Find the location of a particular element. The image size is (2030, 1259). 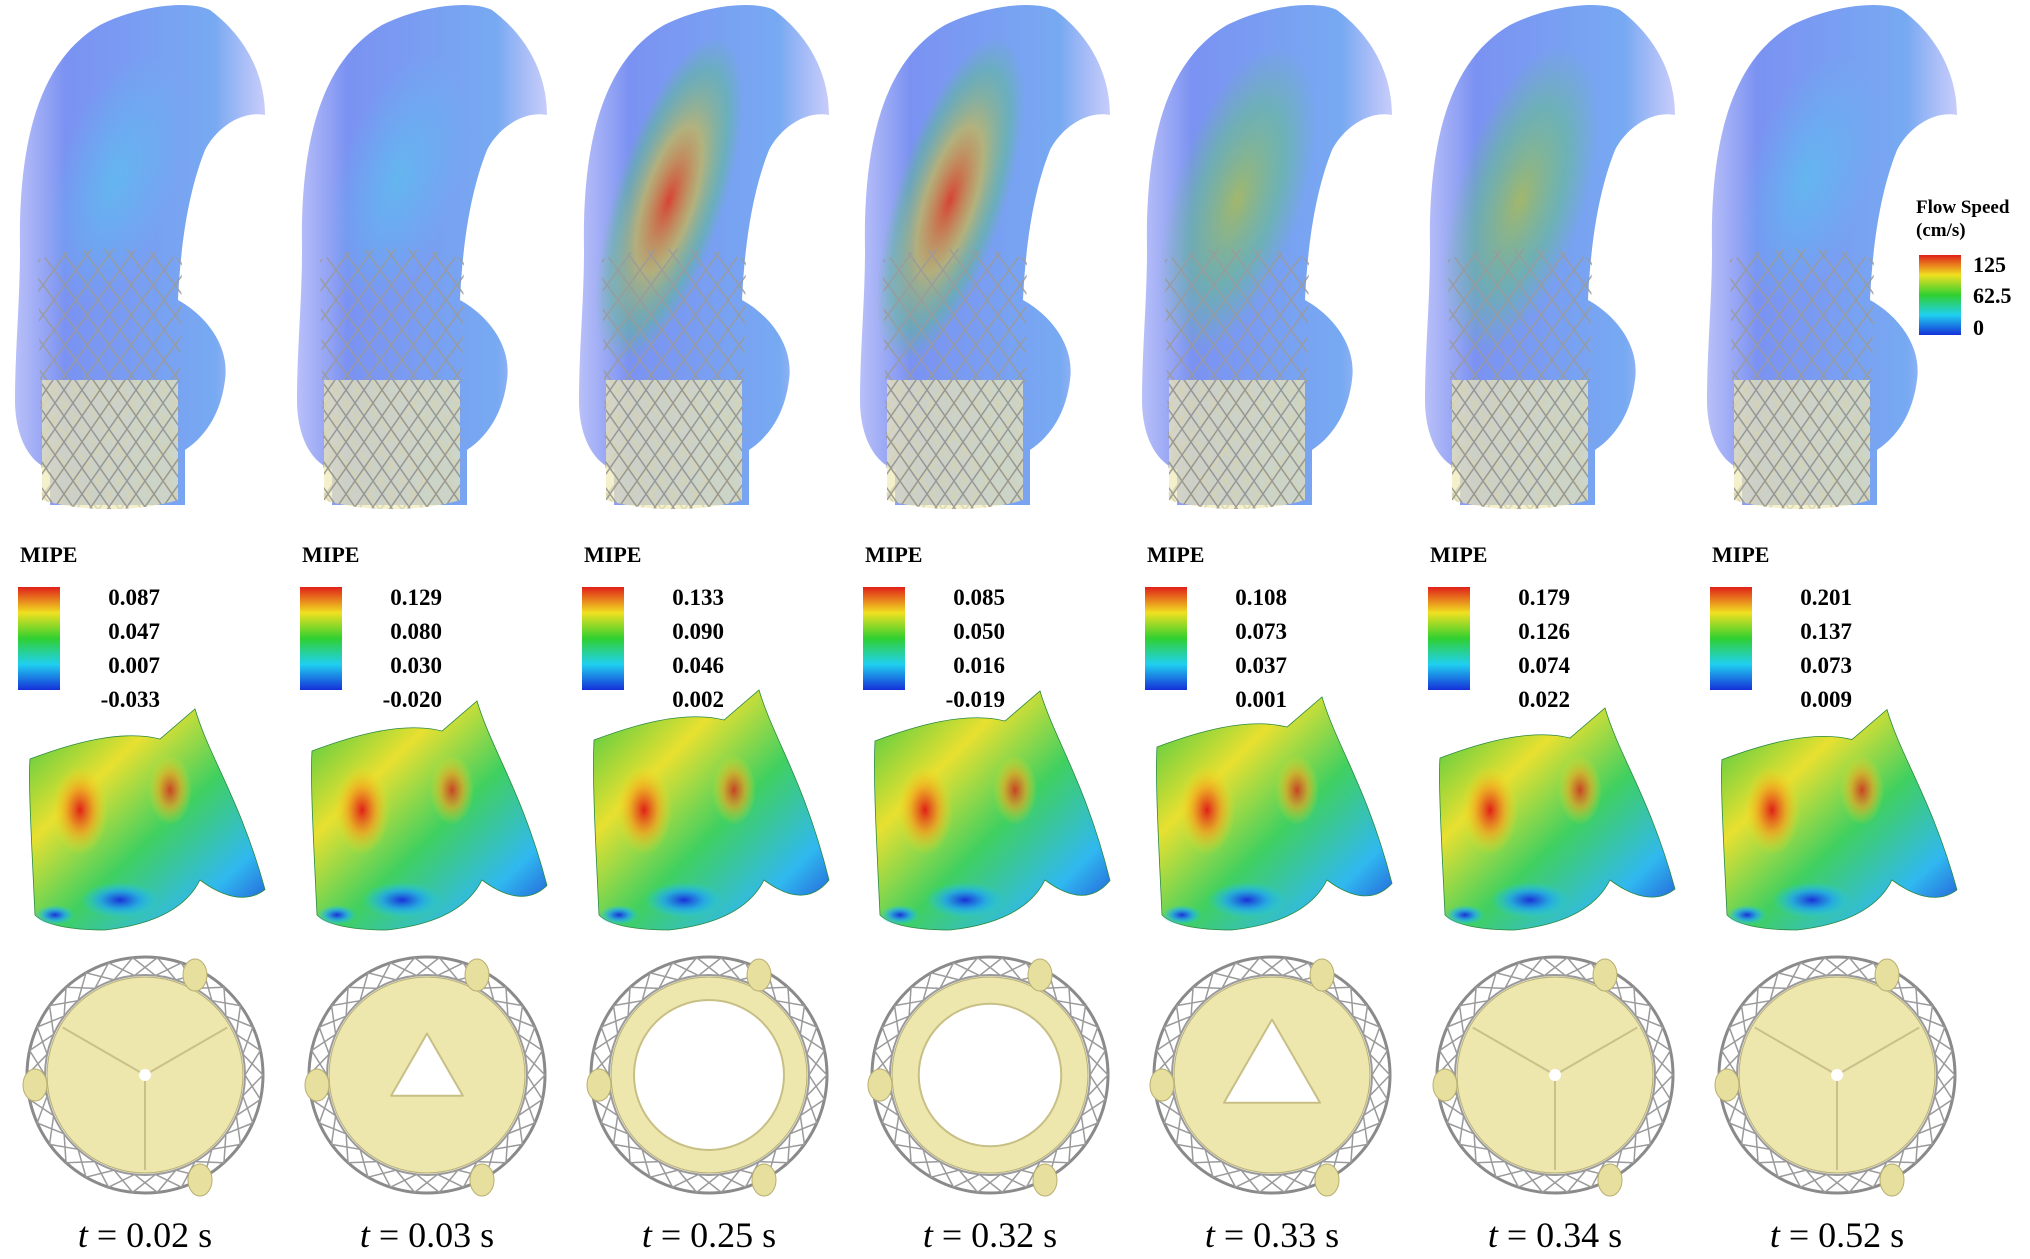

coaptation-line is located at coordinates (1878, 1051).